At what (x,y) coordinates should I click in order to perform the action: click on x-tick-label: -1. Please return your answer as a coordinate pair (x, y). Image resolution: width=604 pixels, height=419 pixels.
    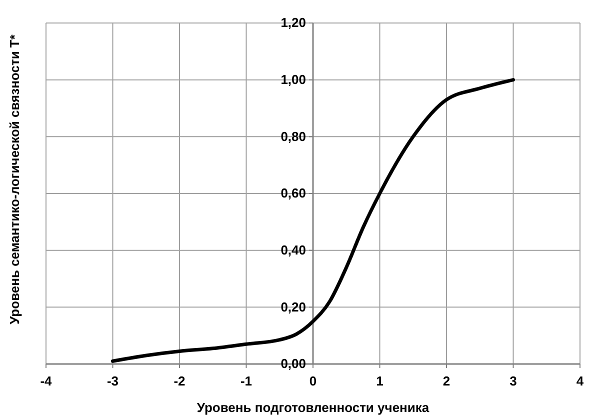
    Looking at the image, I should click on (246, 380).